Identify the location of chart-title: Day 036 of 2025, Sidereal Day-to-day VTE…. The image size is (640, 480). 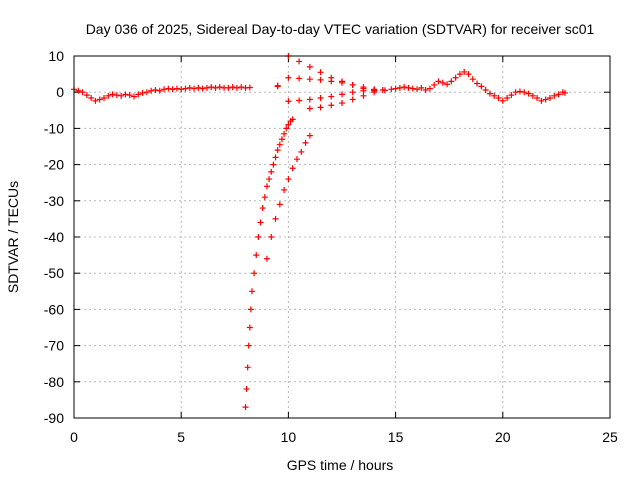
(340, 29).